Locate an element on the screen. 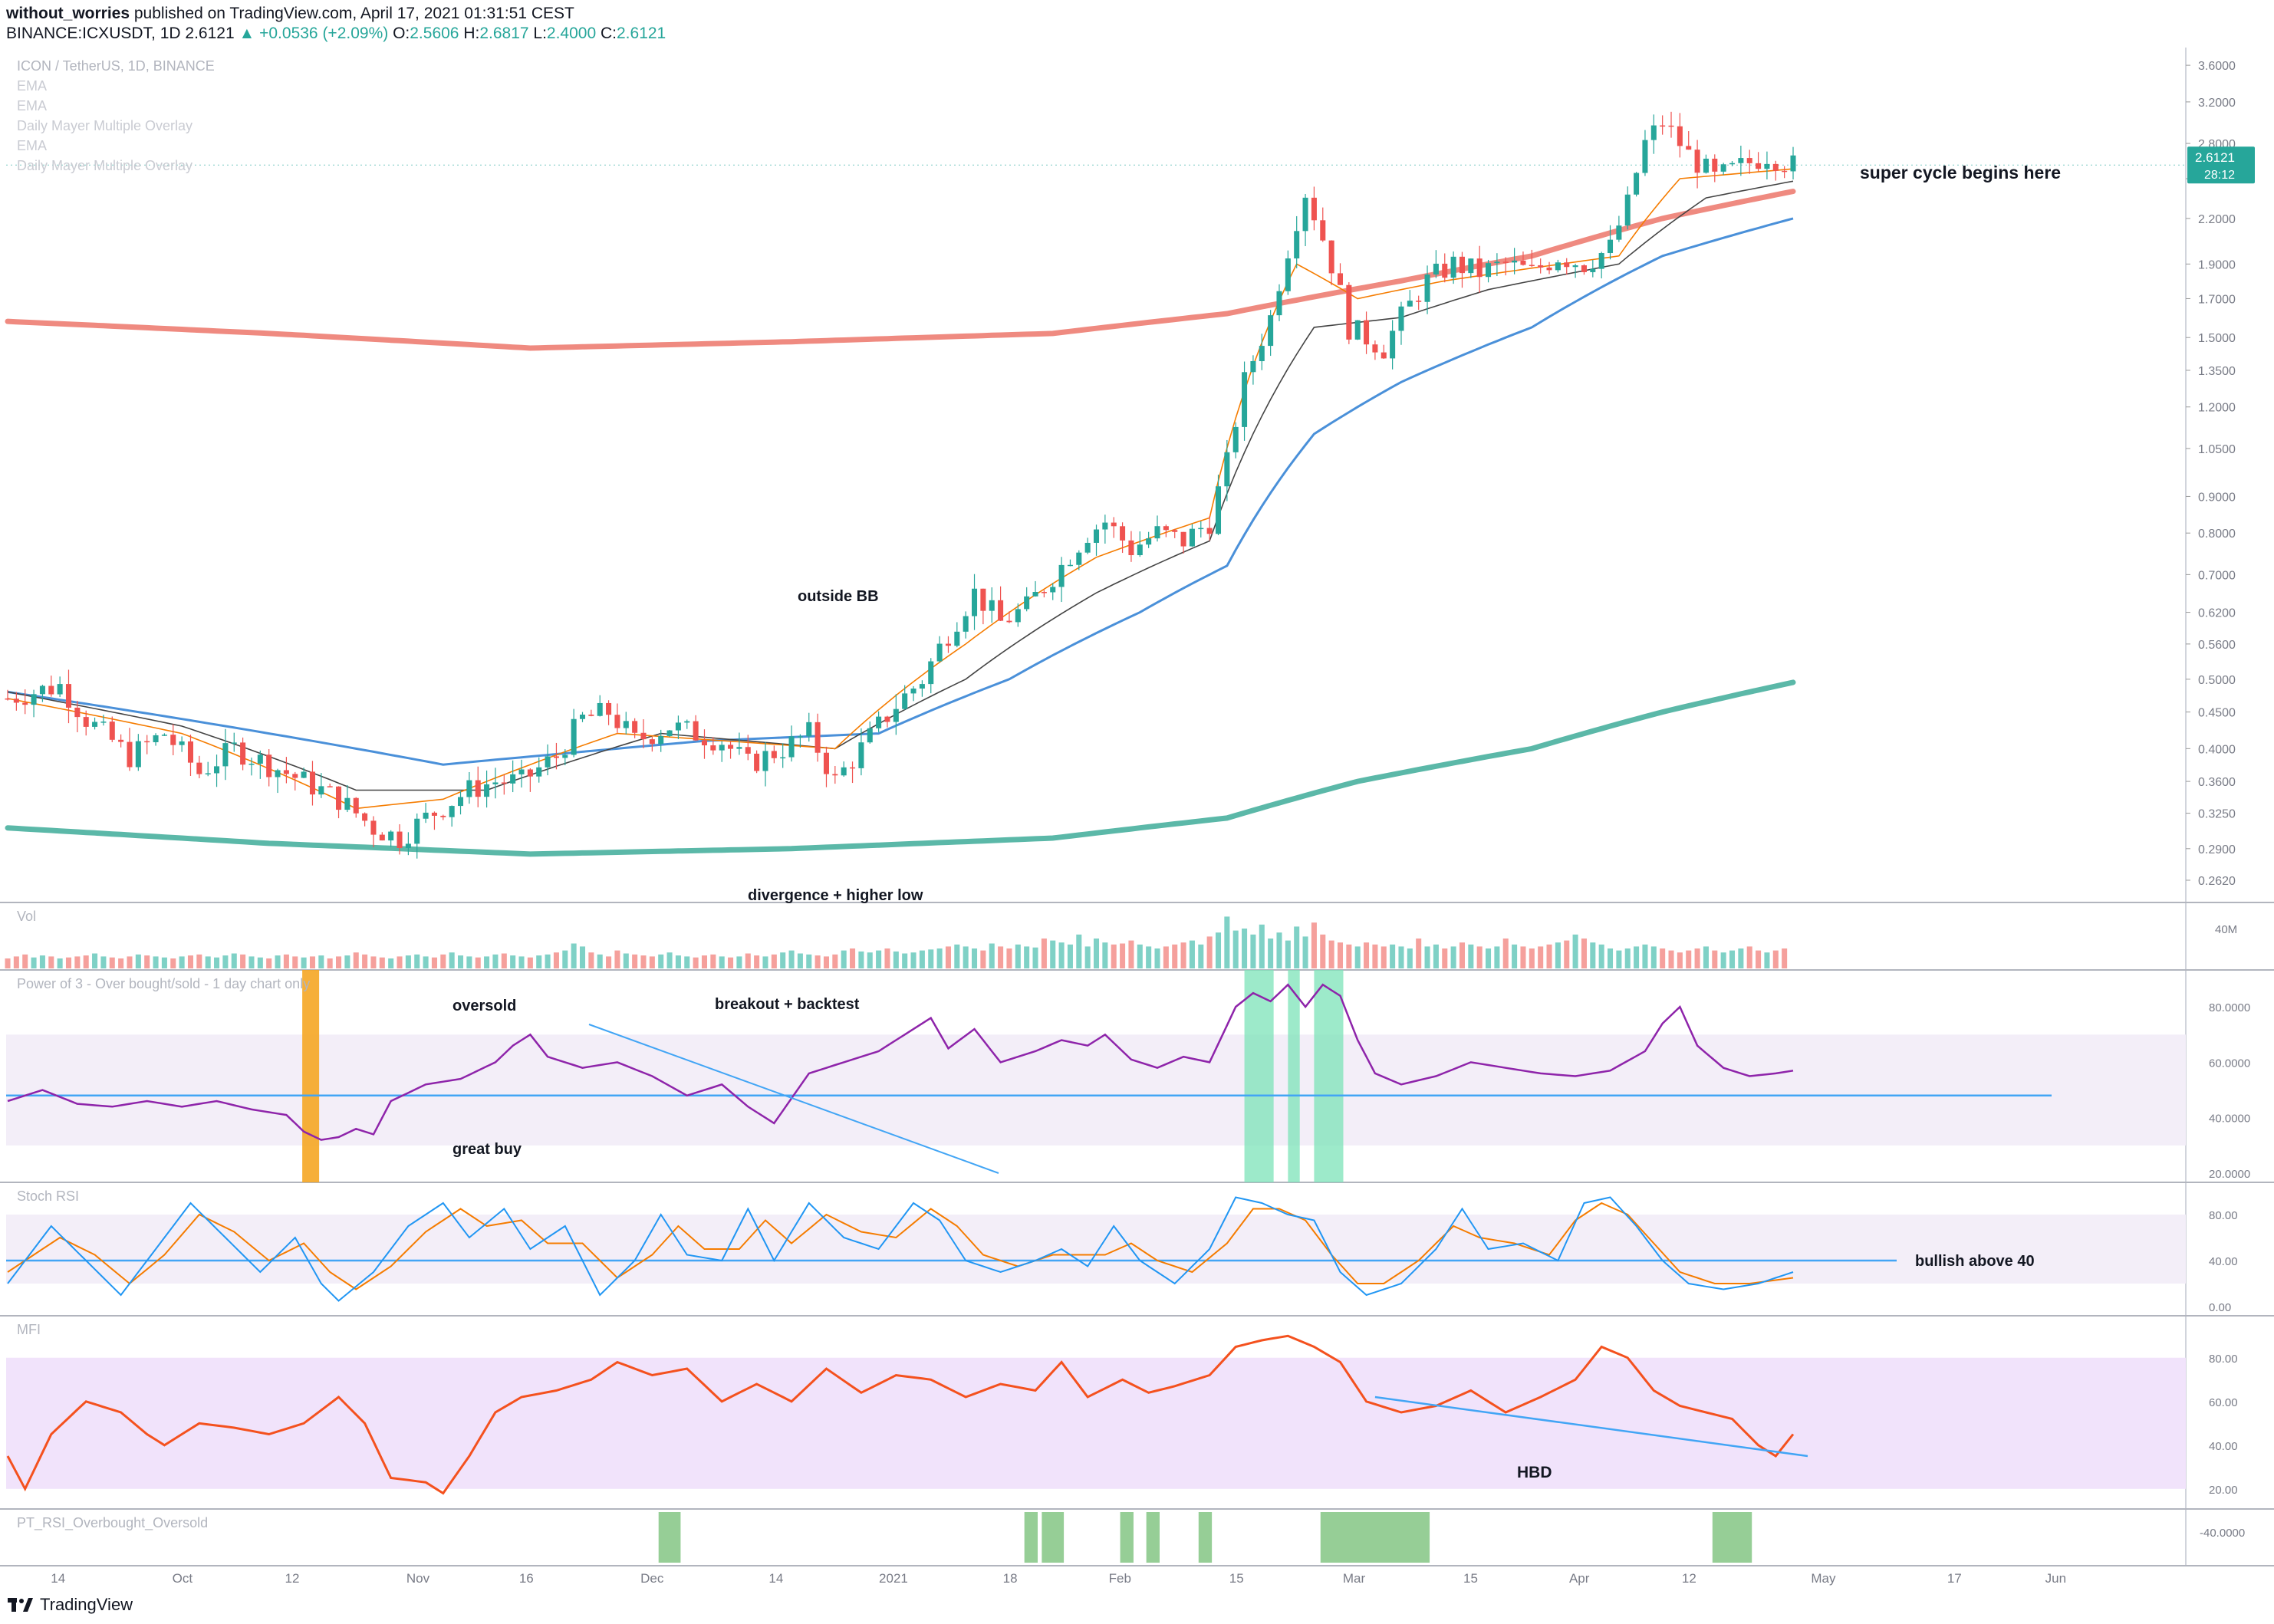  time-tick-label: 2021 is located at coordinates (893, 1579).